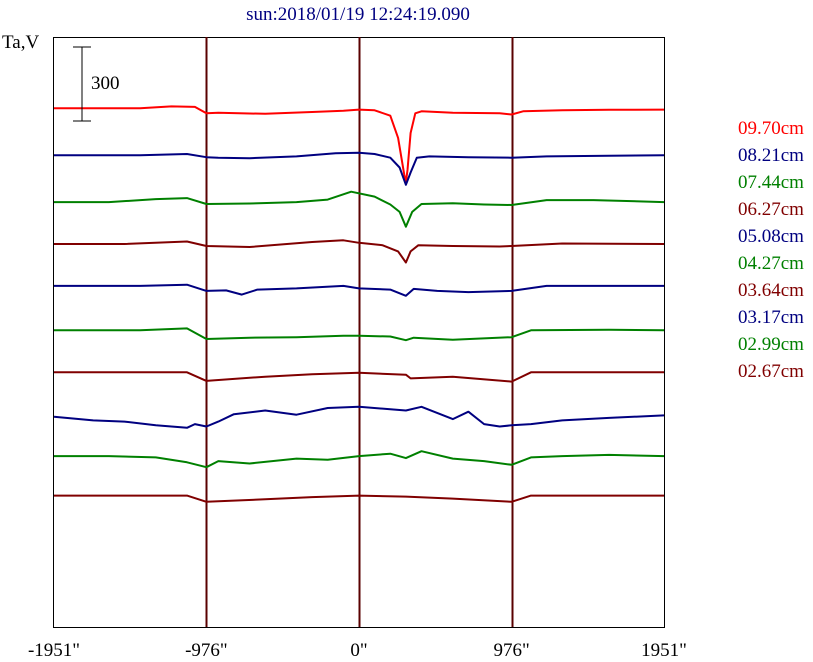  What do you see at coordinates (206, 650) in the screenshot?
I see `x-tick-label-1: -976"` at bounding box center [206, 650].